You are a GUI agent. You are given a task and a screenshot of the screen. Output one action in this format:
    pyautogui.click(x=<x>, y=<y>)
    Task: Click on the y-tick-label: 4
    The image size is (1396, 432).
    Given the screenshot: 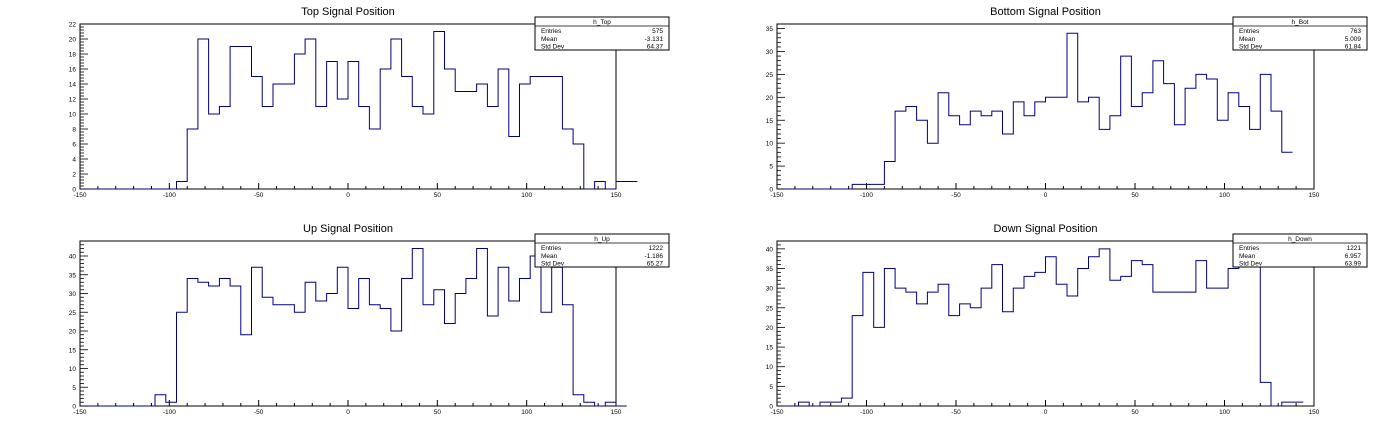 What is the action you would take?
    pyautogui.click(x=74, y=160)
    